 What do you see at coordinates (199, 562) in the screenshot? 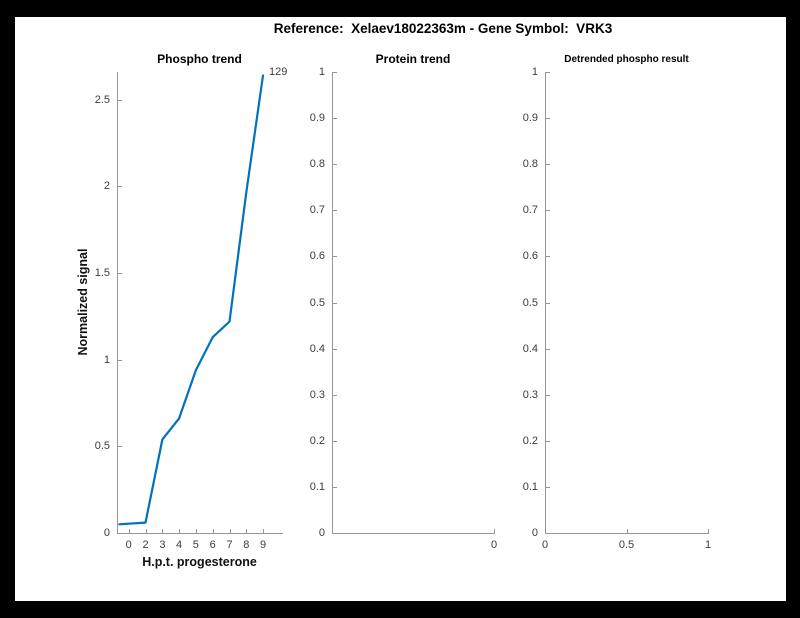
I see `x-axis-label: H.p.t. progesterone` at bounding box center [199, 562].